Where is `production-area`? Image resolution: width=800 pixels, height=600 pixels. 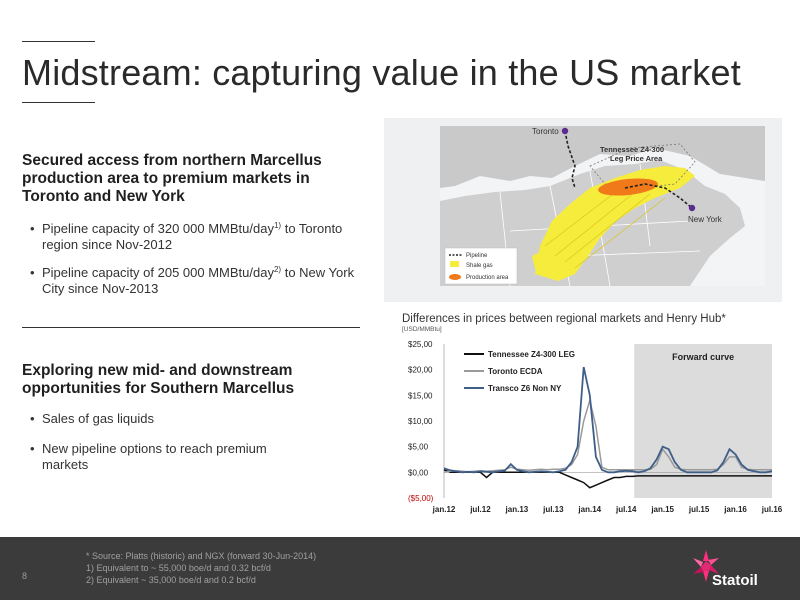
production-area is located at coordinates (628, 187).